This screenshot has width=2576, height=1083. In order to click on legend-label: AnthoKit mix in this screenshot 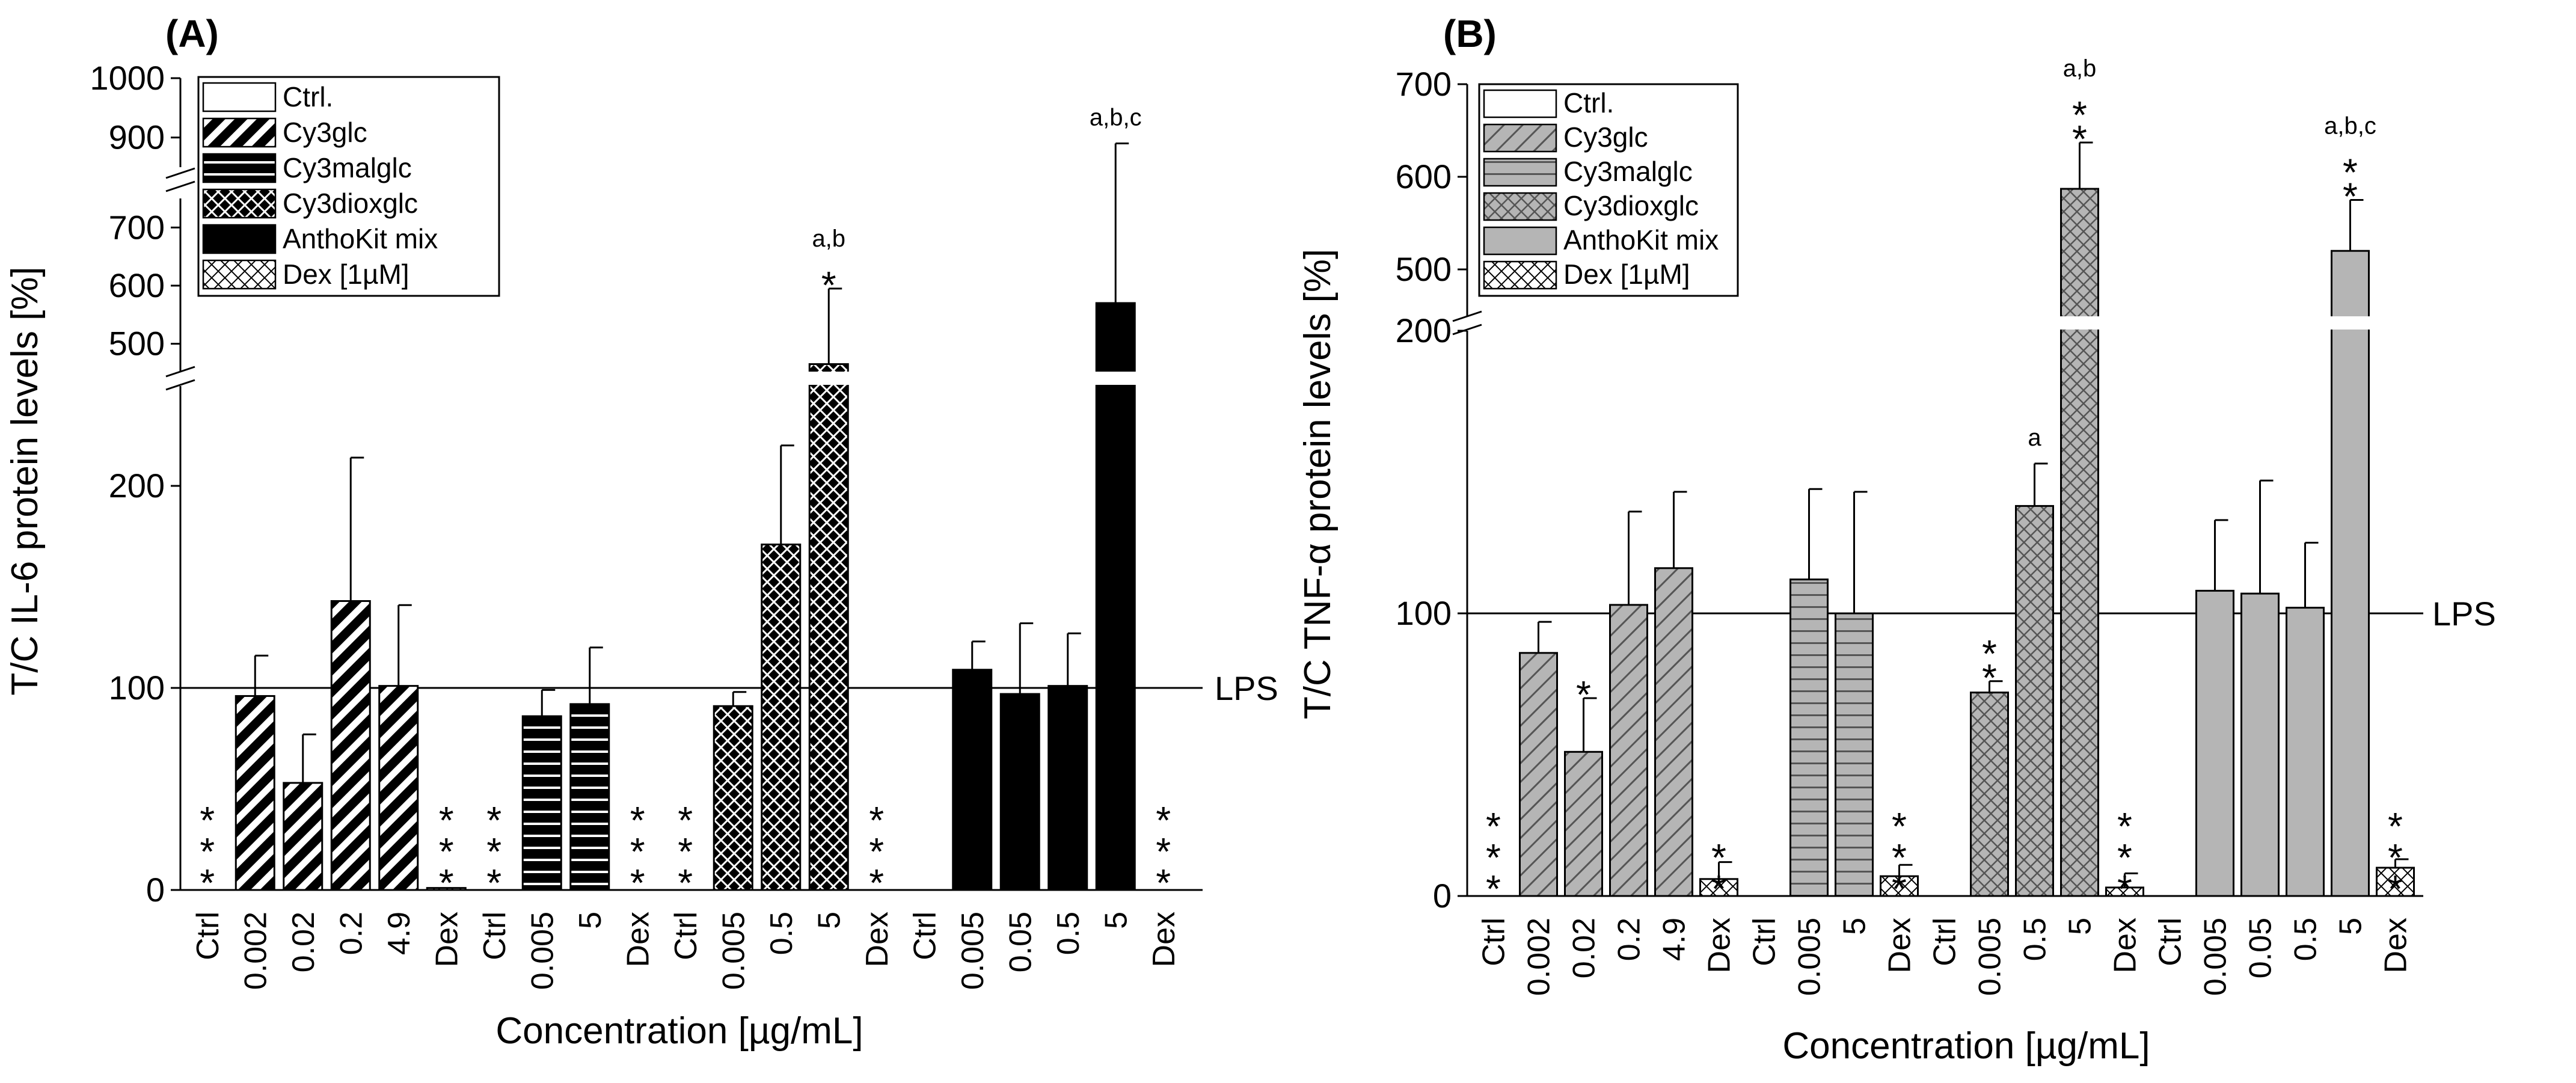, I will do `click(360, 239)`.